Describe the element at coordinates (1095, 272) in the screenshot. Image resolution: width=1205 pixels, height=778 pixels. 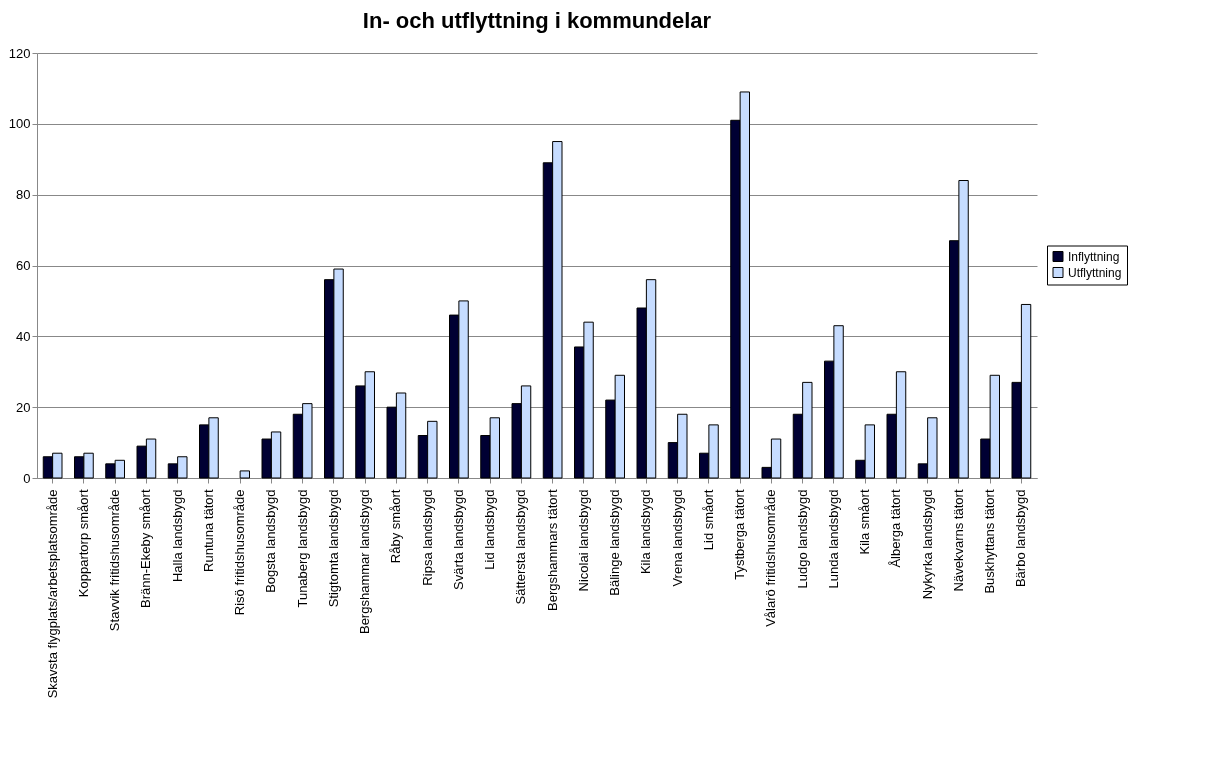
I see `legend-label: Utflyttning` at that location.